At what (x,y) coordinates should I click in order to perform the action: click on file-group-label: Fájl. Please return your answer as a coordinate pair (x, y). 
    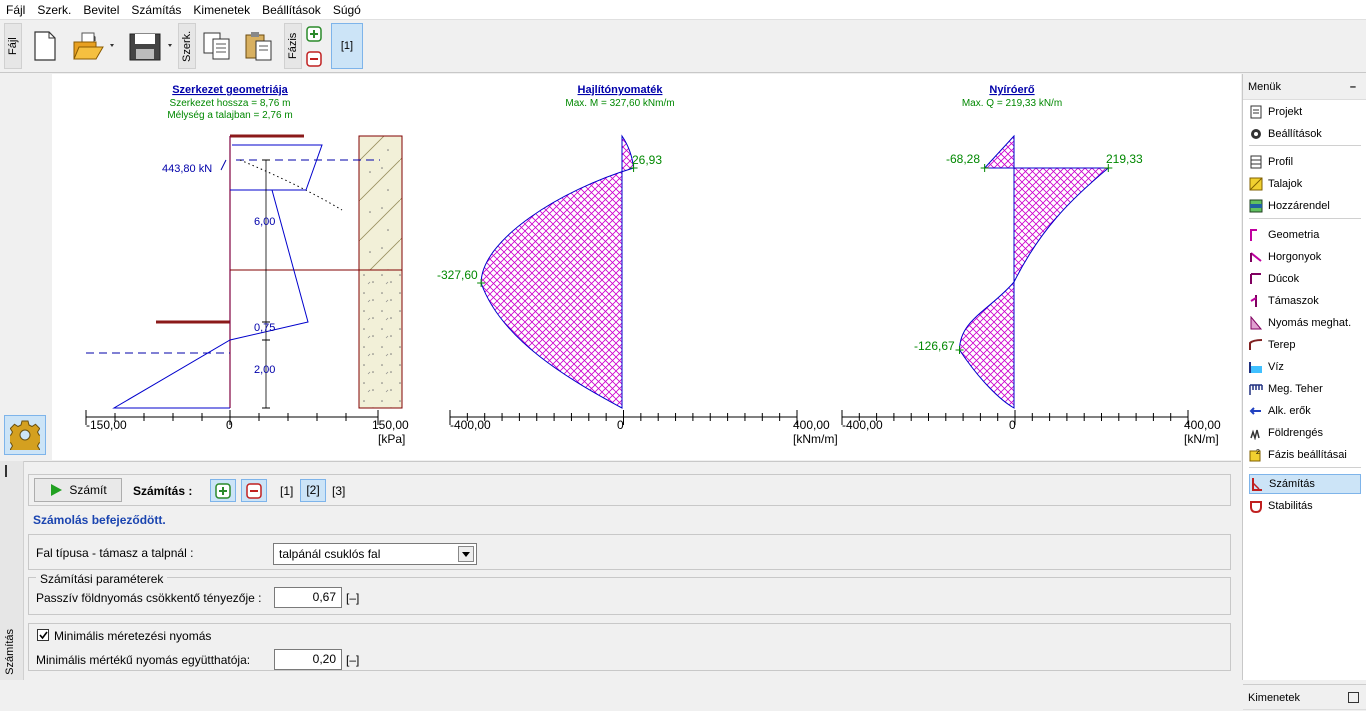
    Looking at the image, I should click on (13, 46).